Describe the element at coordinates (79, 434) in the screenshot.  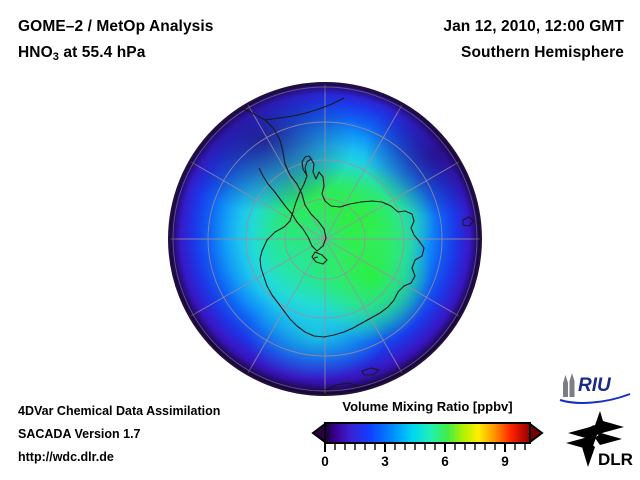
I see `version-label: SACADA Version 1.7` at that location.